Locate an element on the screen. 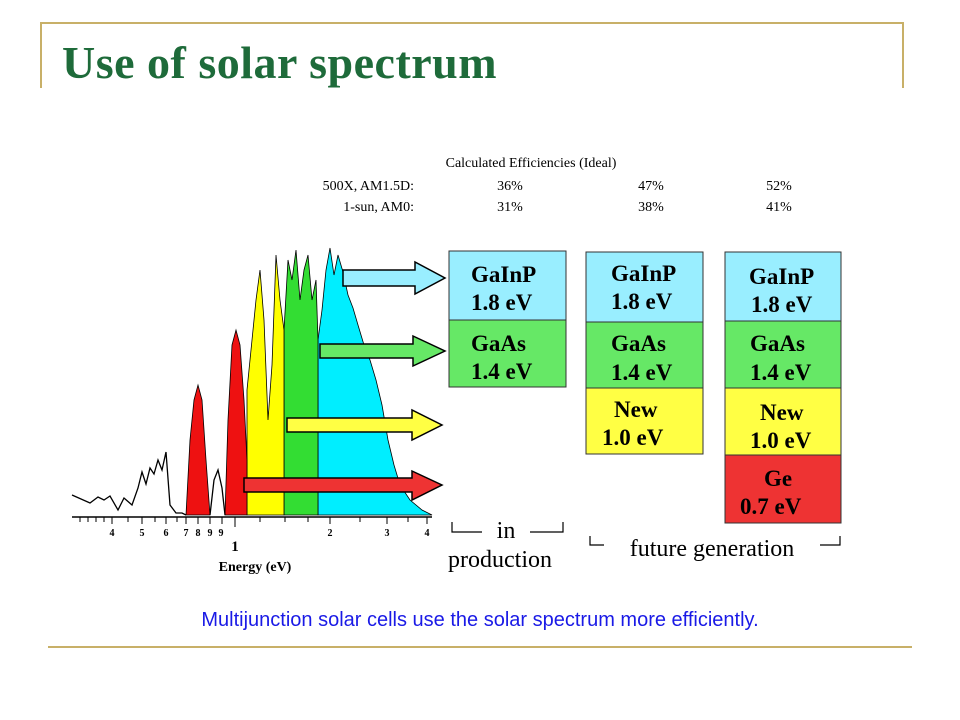 This screenshot has height=720, width=960. bracket-label-future: future generation is located at coordinates (712, 549).